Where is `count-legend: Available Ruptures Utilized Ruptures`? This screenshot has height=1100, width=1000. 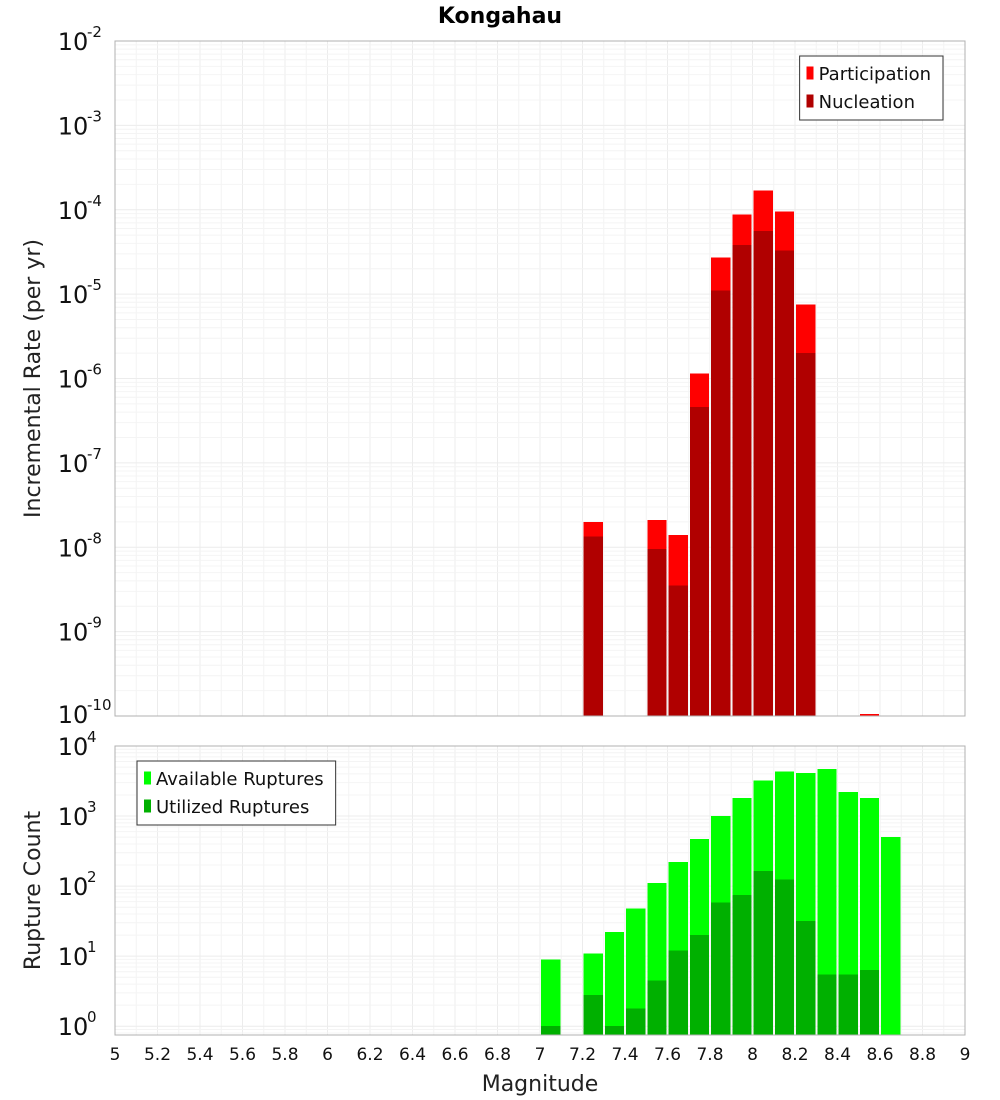
count-legend: Available Ruptures Utilized Ruptures is located at coordinates (236, 793).